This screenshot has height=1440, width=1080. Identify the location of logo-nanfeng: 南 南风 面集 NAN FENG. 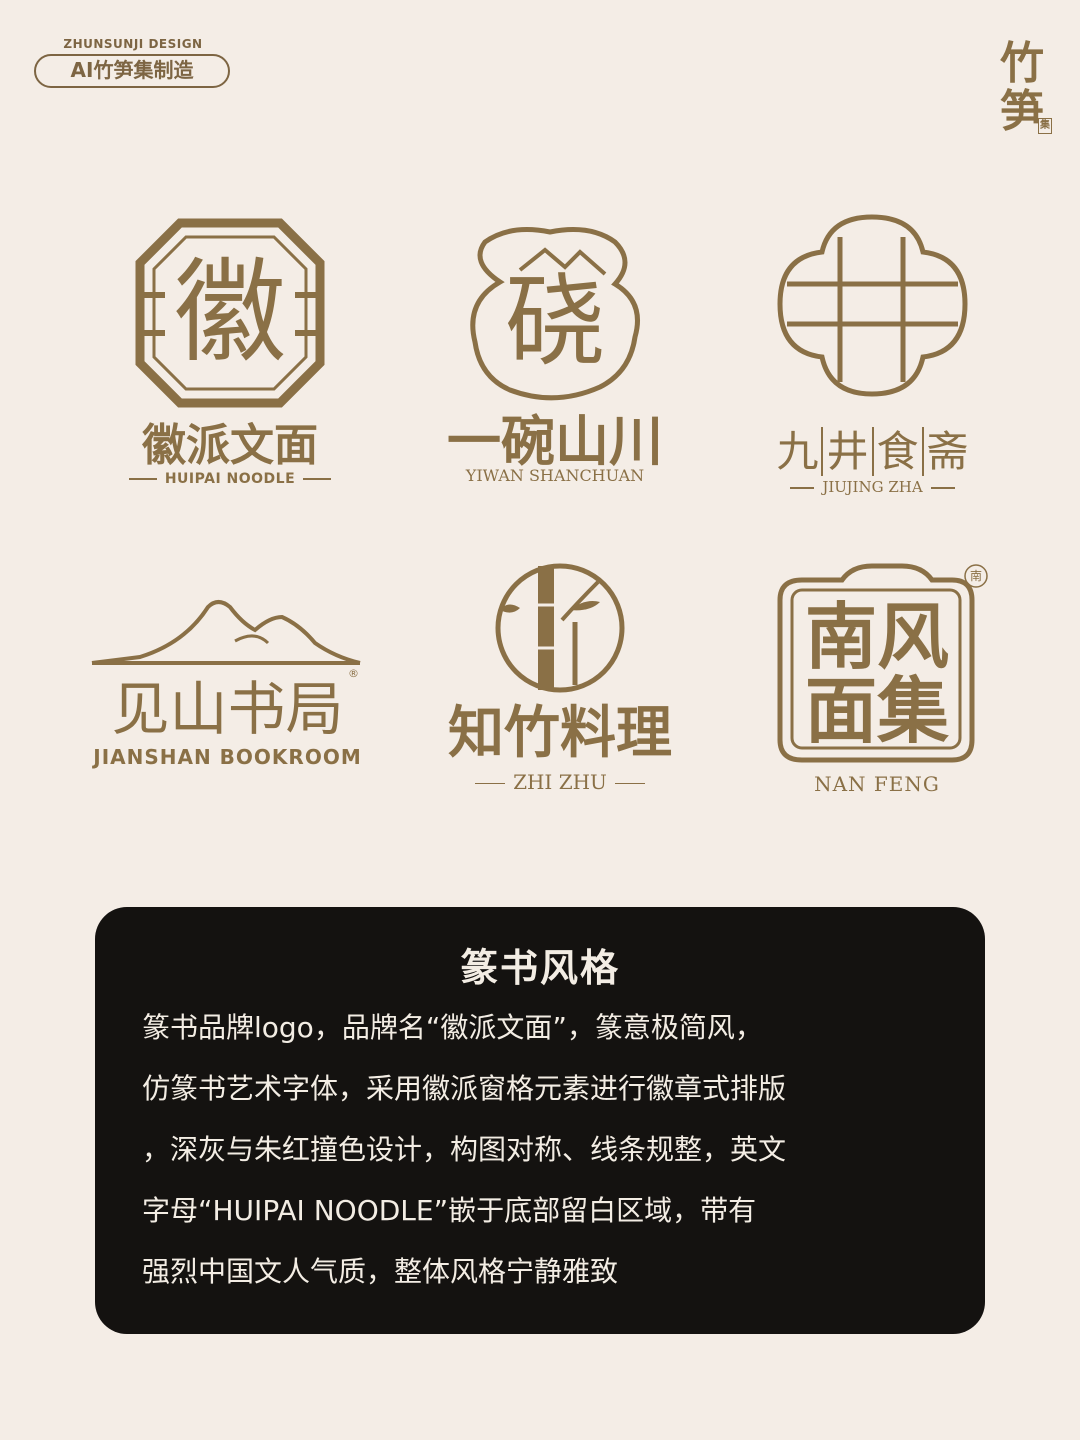
(882, 680).